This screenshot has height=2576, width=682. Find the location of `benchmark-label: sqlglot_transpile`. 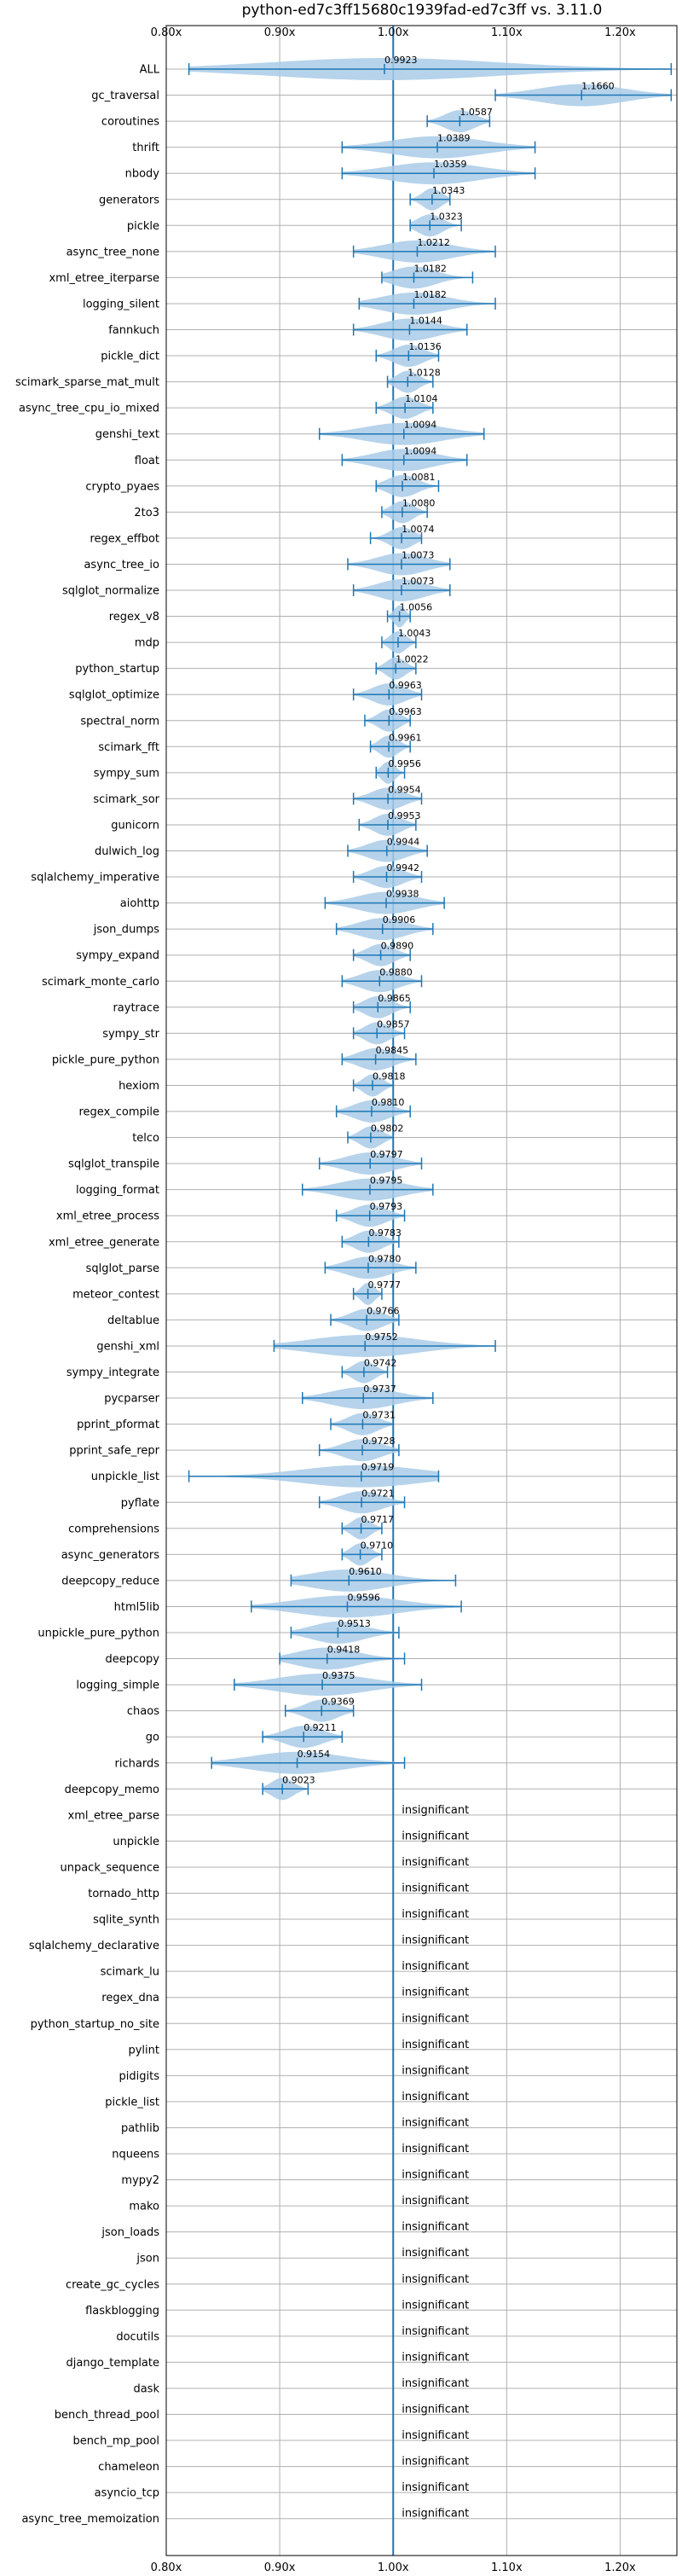

benchmark-label: sqlglot_transpile is located at coordinates (114, 1164).